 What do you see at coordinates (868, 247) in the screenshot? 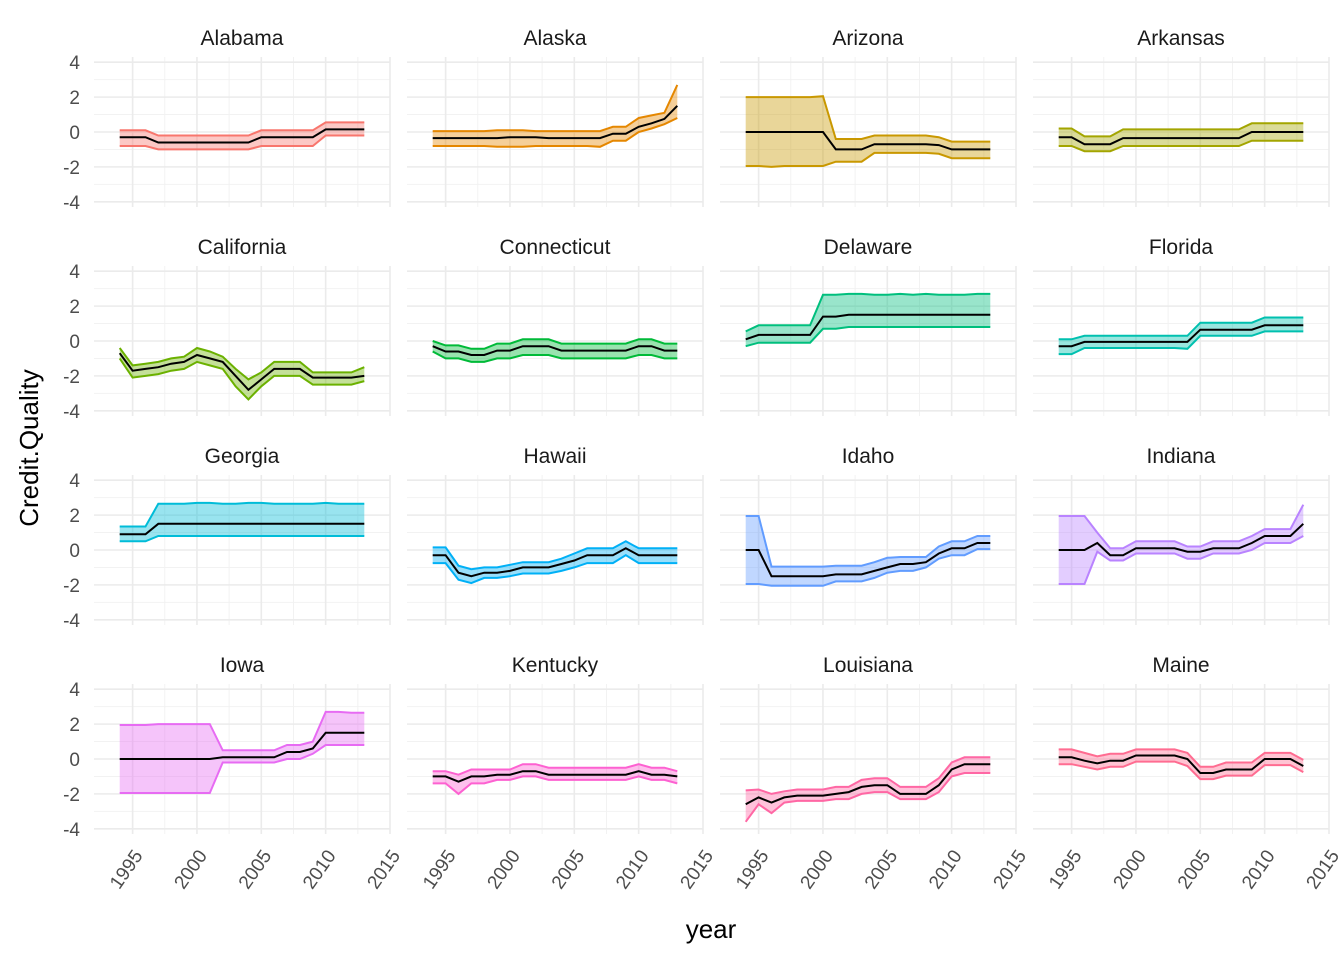
I see `facet-label: Delaware` at bounding box center [868, 247].